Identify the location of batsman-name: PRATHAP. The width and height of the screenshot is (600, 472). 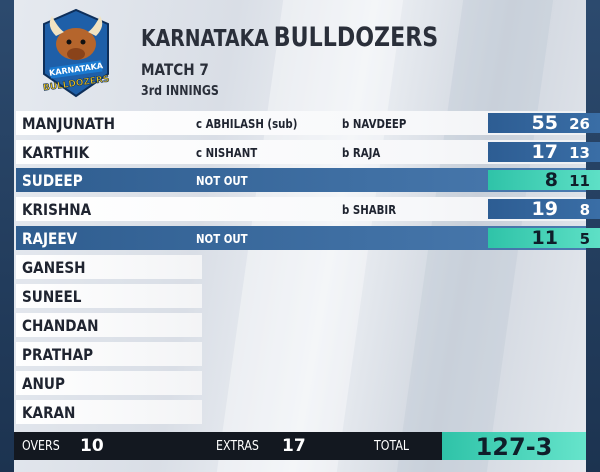
(58, 354).